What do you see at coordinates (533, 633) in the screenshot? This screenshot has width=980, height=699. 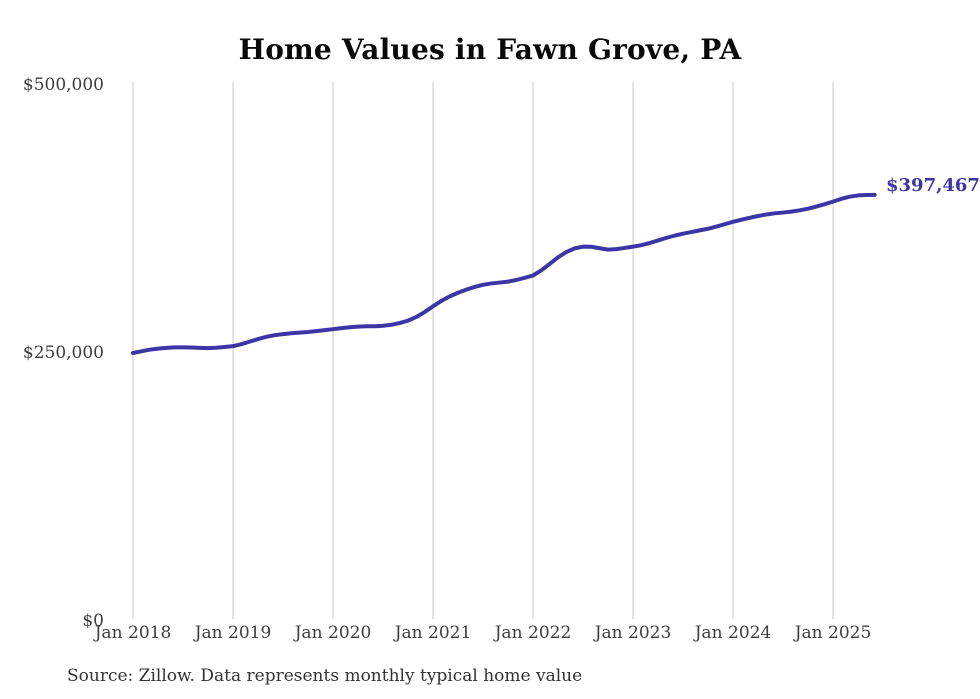 I see `x-axis-tick-label: Jan 2022` at bounding box center [533, 633].